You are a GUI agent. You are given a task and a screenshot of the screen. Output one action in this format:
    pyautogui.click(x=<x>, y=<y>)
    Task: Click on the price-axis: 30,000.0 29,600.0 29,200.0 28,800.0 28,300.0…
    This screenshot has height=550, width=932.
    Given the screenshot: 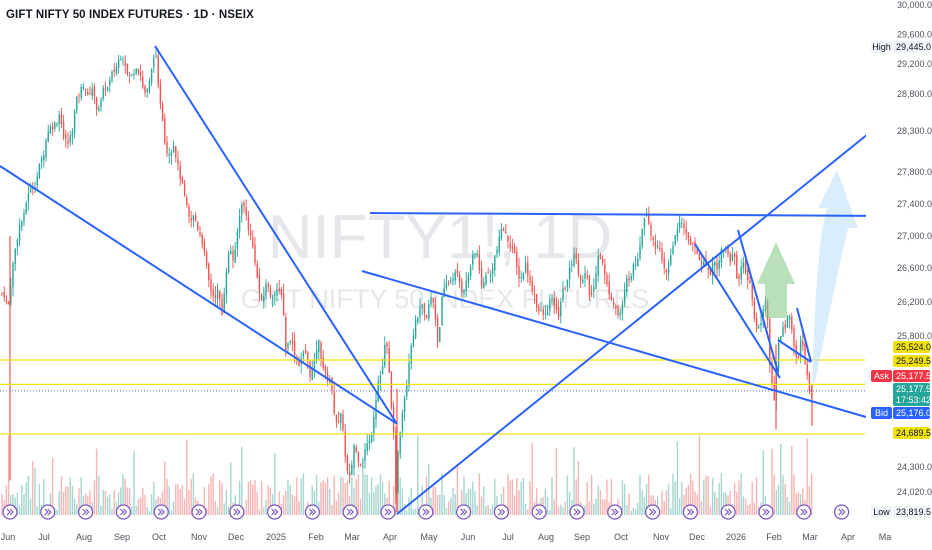 What is the action you would take?
    pyautogui.click(x=899, y=275)
    